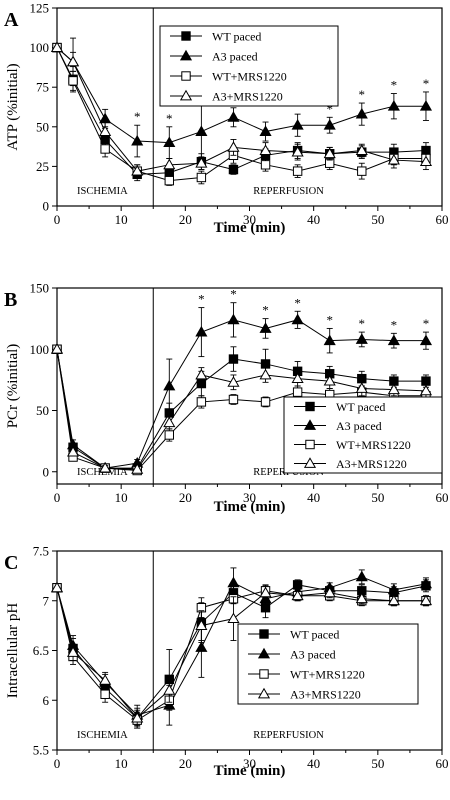  Describe the element at coordinates (249, 219) in the screenshot. I see `x-tick-label: 30` at that location.